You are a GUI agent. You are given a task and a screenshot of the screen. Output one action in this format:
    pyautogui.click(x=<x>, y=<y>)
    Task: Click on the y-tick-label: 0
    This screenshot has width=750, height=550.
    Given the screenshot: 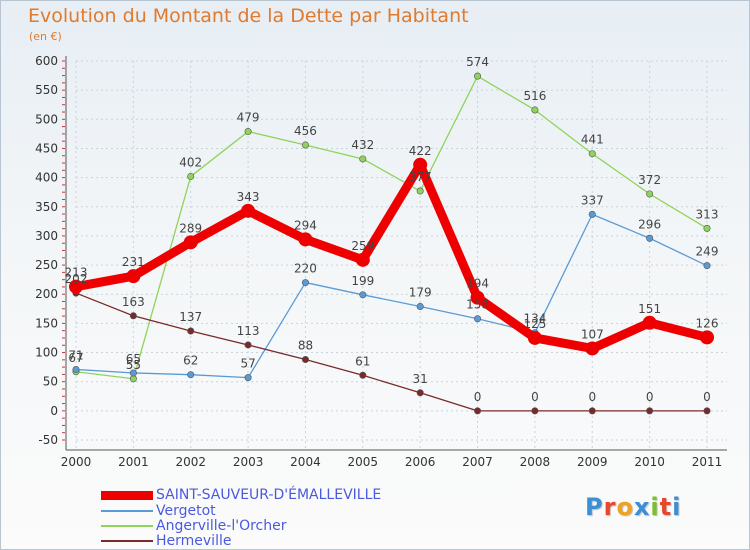 What is the action you would take?
    pyautogui.click(x=54, y=411)
    